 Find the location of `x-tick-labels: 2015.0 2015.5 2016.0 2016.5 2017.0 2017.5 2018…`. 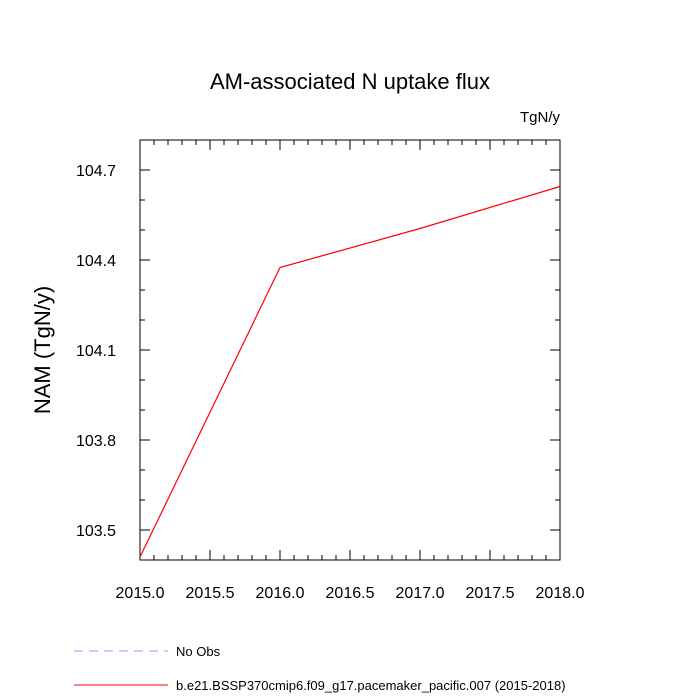

x-tick-labels: 2015.0 2015.5 2016.0 2016.5 2017.0 2017.5 2018… is located at coordinates (350, 593).